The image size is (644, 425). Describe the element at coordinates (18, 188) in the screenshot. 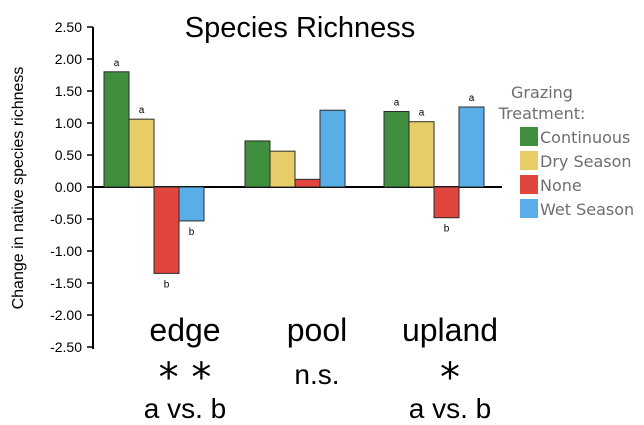

I see `y-axis-label: Change in native species richness` at that location.